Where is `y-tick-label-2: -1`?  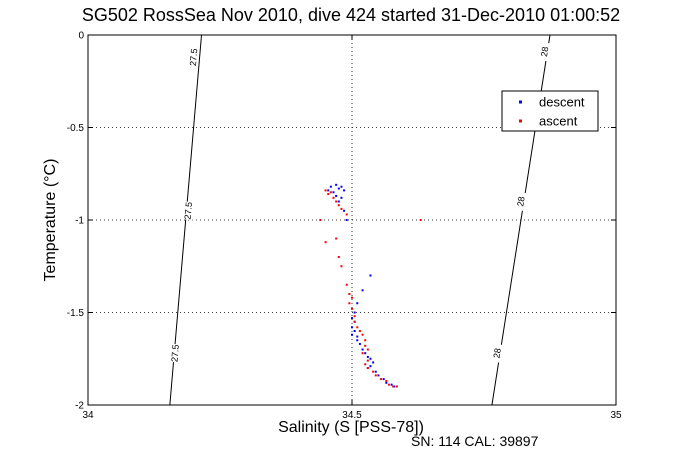
y-tick-label-2: -1 is located at coordinates (79, 221).